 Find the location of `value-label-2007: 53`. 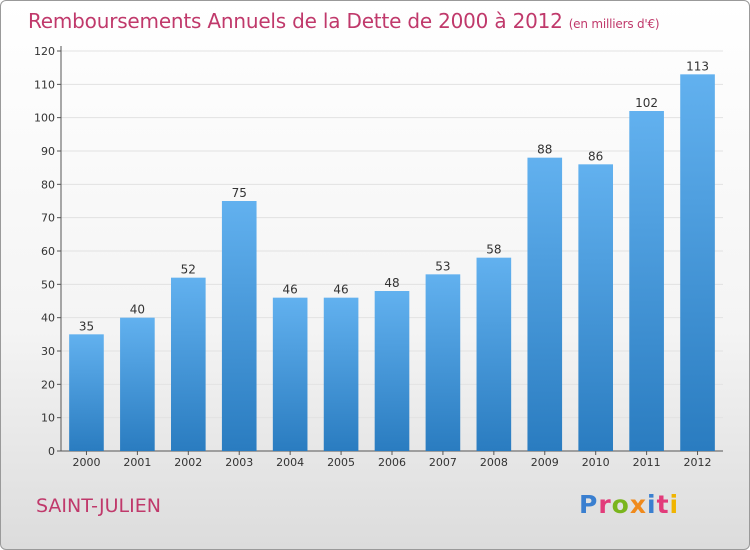

value-label-2007: 53 is located at coordinates (442, 266).